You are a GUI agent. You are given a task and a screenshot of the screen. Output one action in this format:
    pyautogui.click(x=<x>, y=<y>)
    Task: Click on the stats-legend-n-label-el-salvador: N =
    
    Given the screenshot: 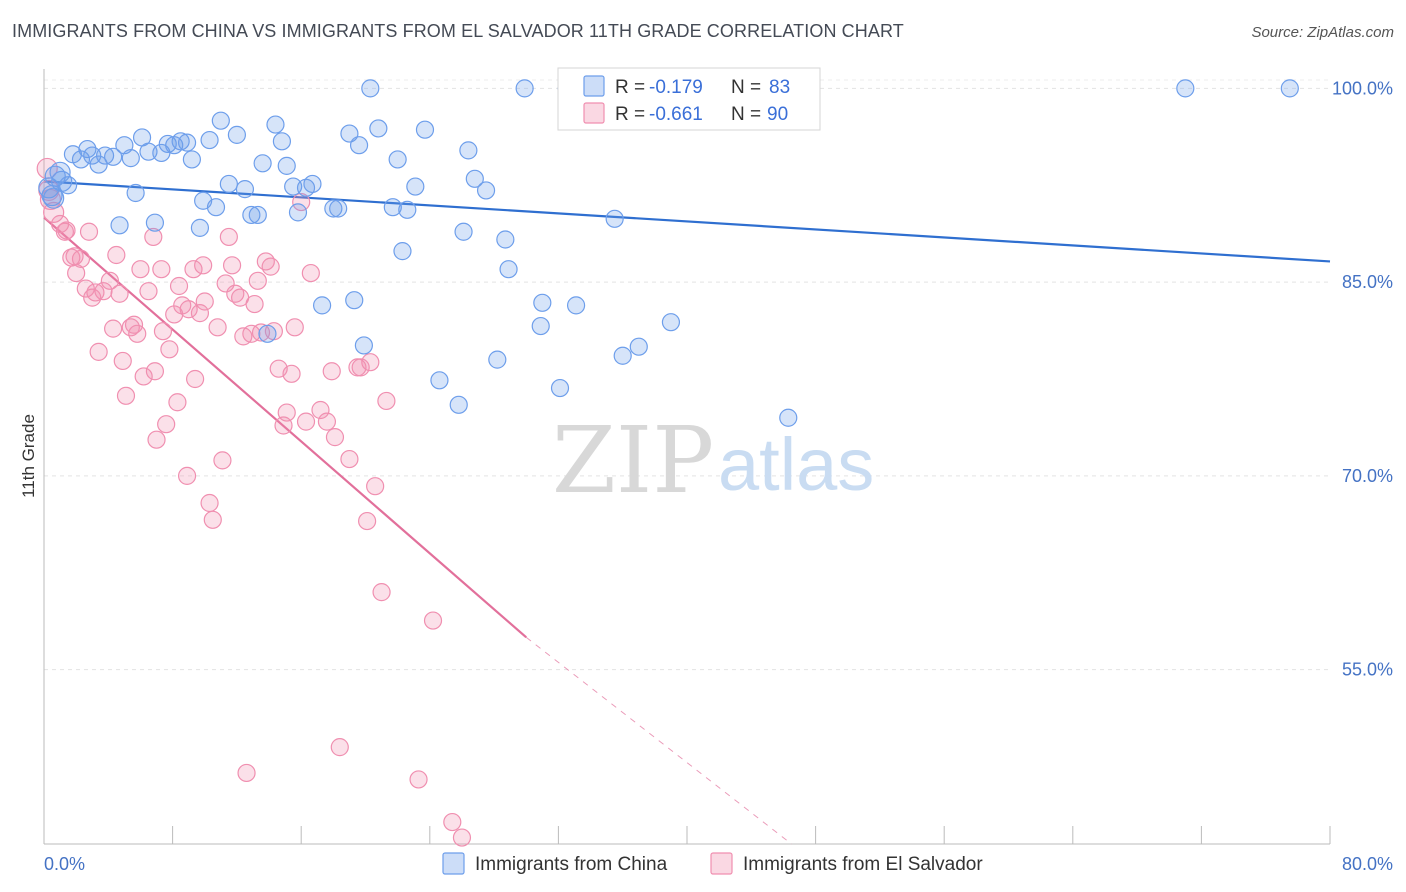 What is the action you would take?
    pyautogui.click(x=746, y=114)
    